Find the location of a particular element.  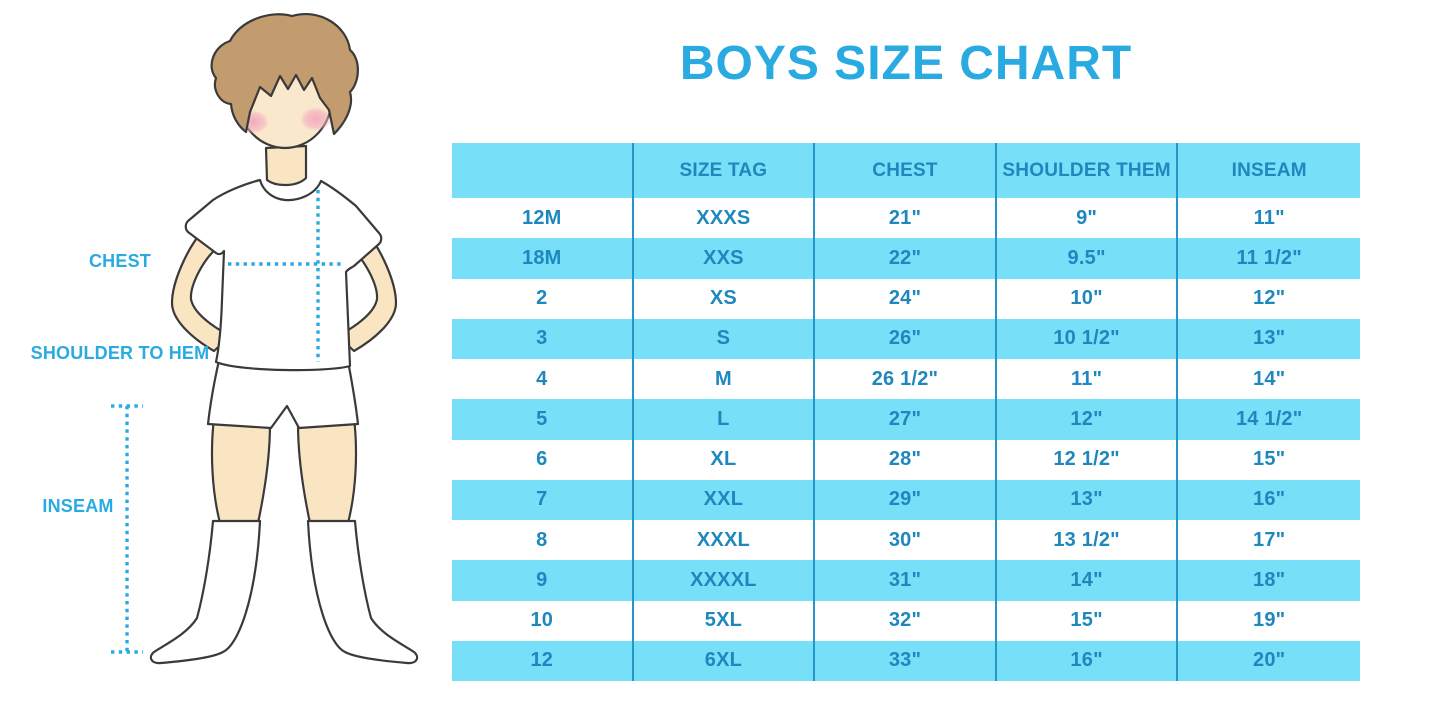

right-leg is located at coordinates (327, 470).